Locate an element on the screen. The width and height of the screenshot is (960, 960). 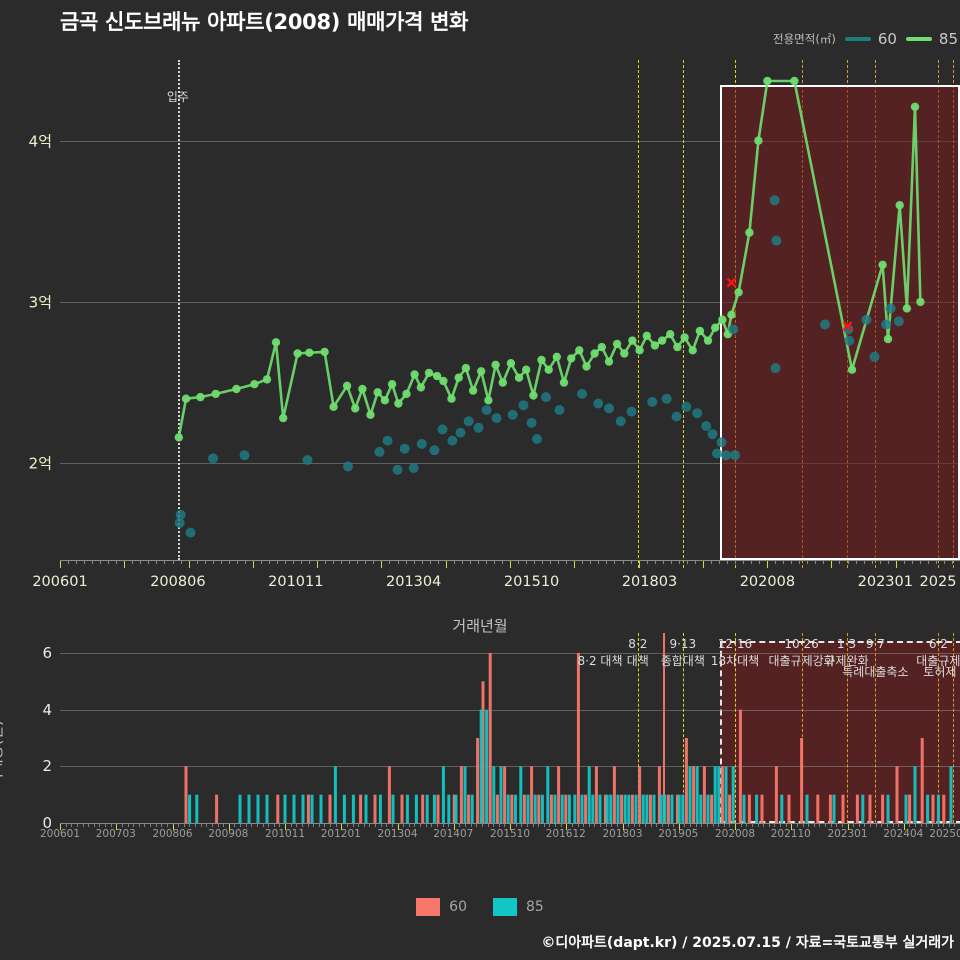
legend-item-85: 85 is located at coordinates (931, 39).